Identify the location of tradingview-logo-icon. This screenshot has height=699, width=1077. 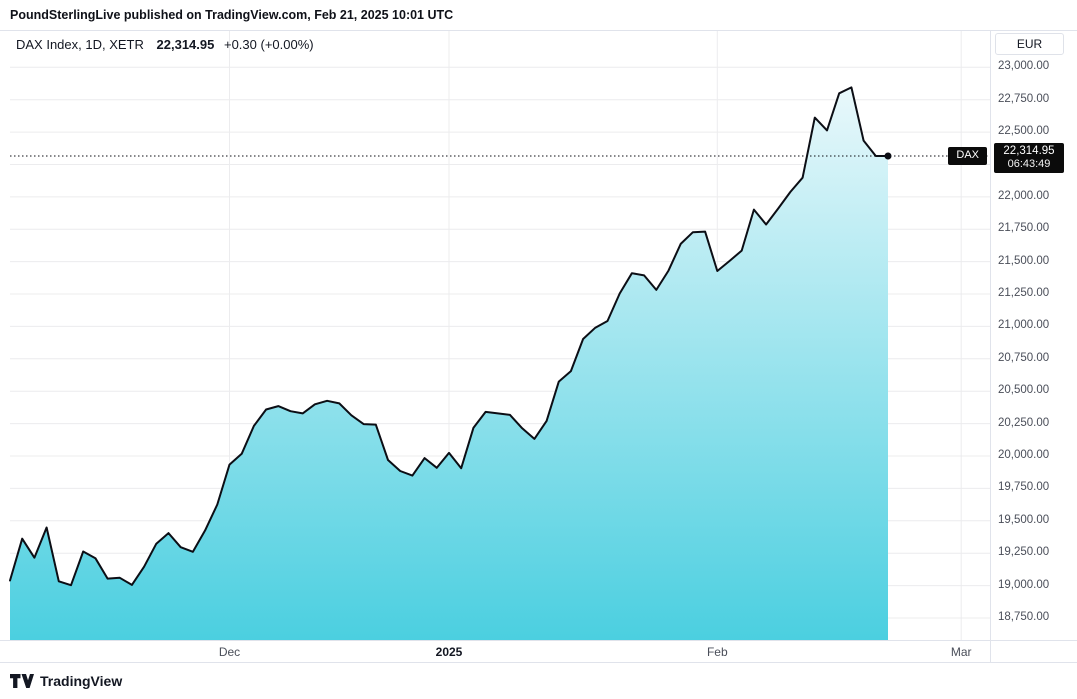
(22, 680).